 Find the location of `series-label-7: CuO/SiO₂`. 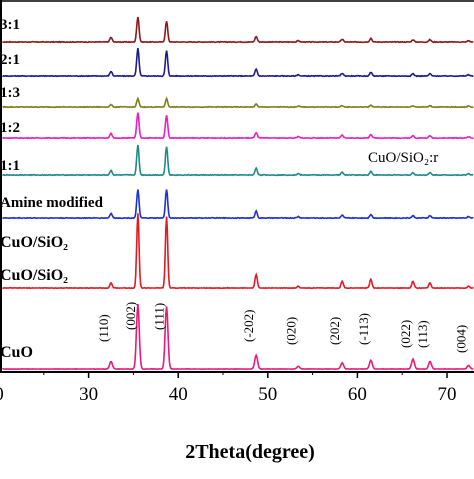

series-label-7: CuO/SiO₂ is located at coordinates (34, 275).